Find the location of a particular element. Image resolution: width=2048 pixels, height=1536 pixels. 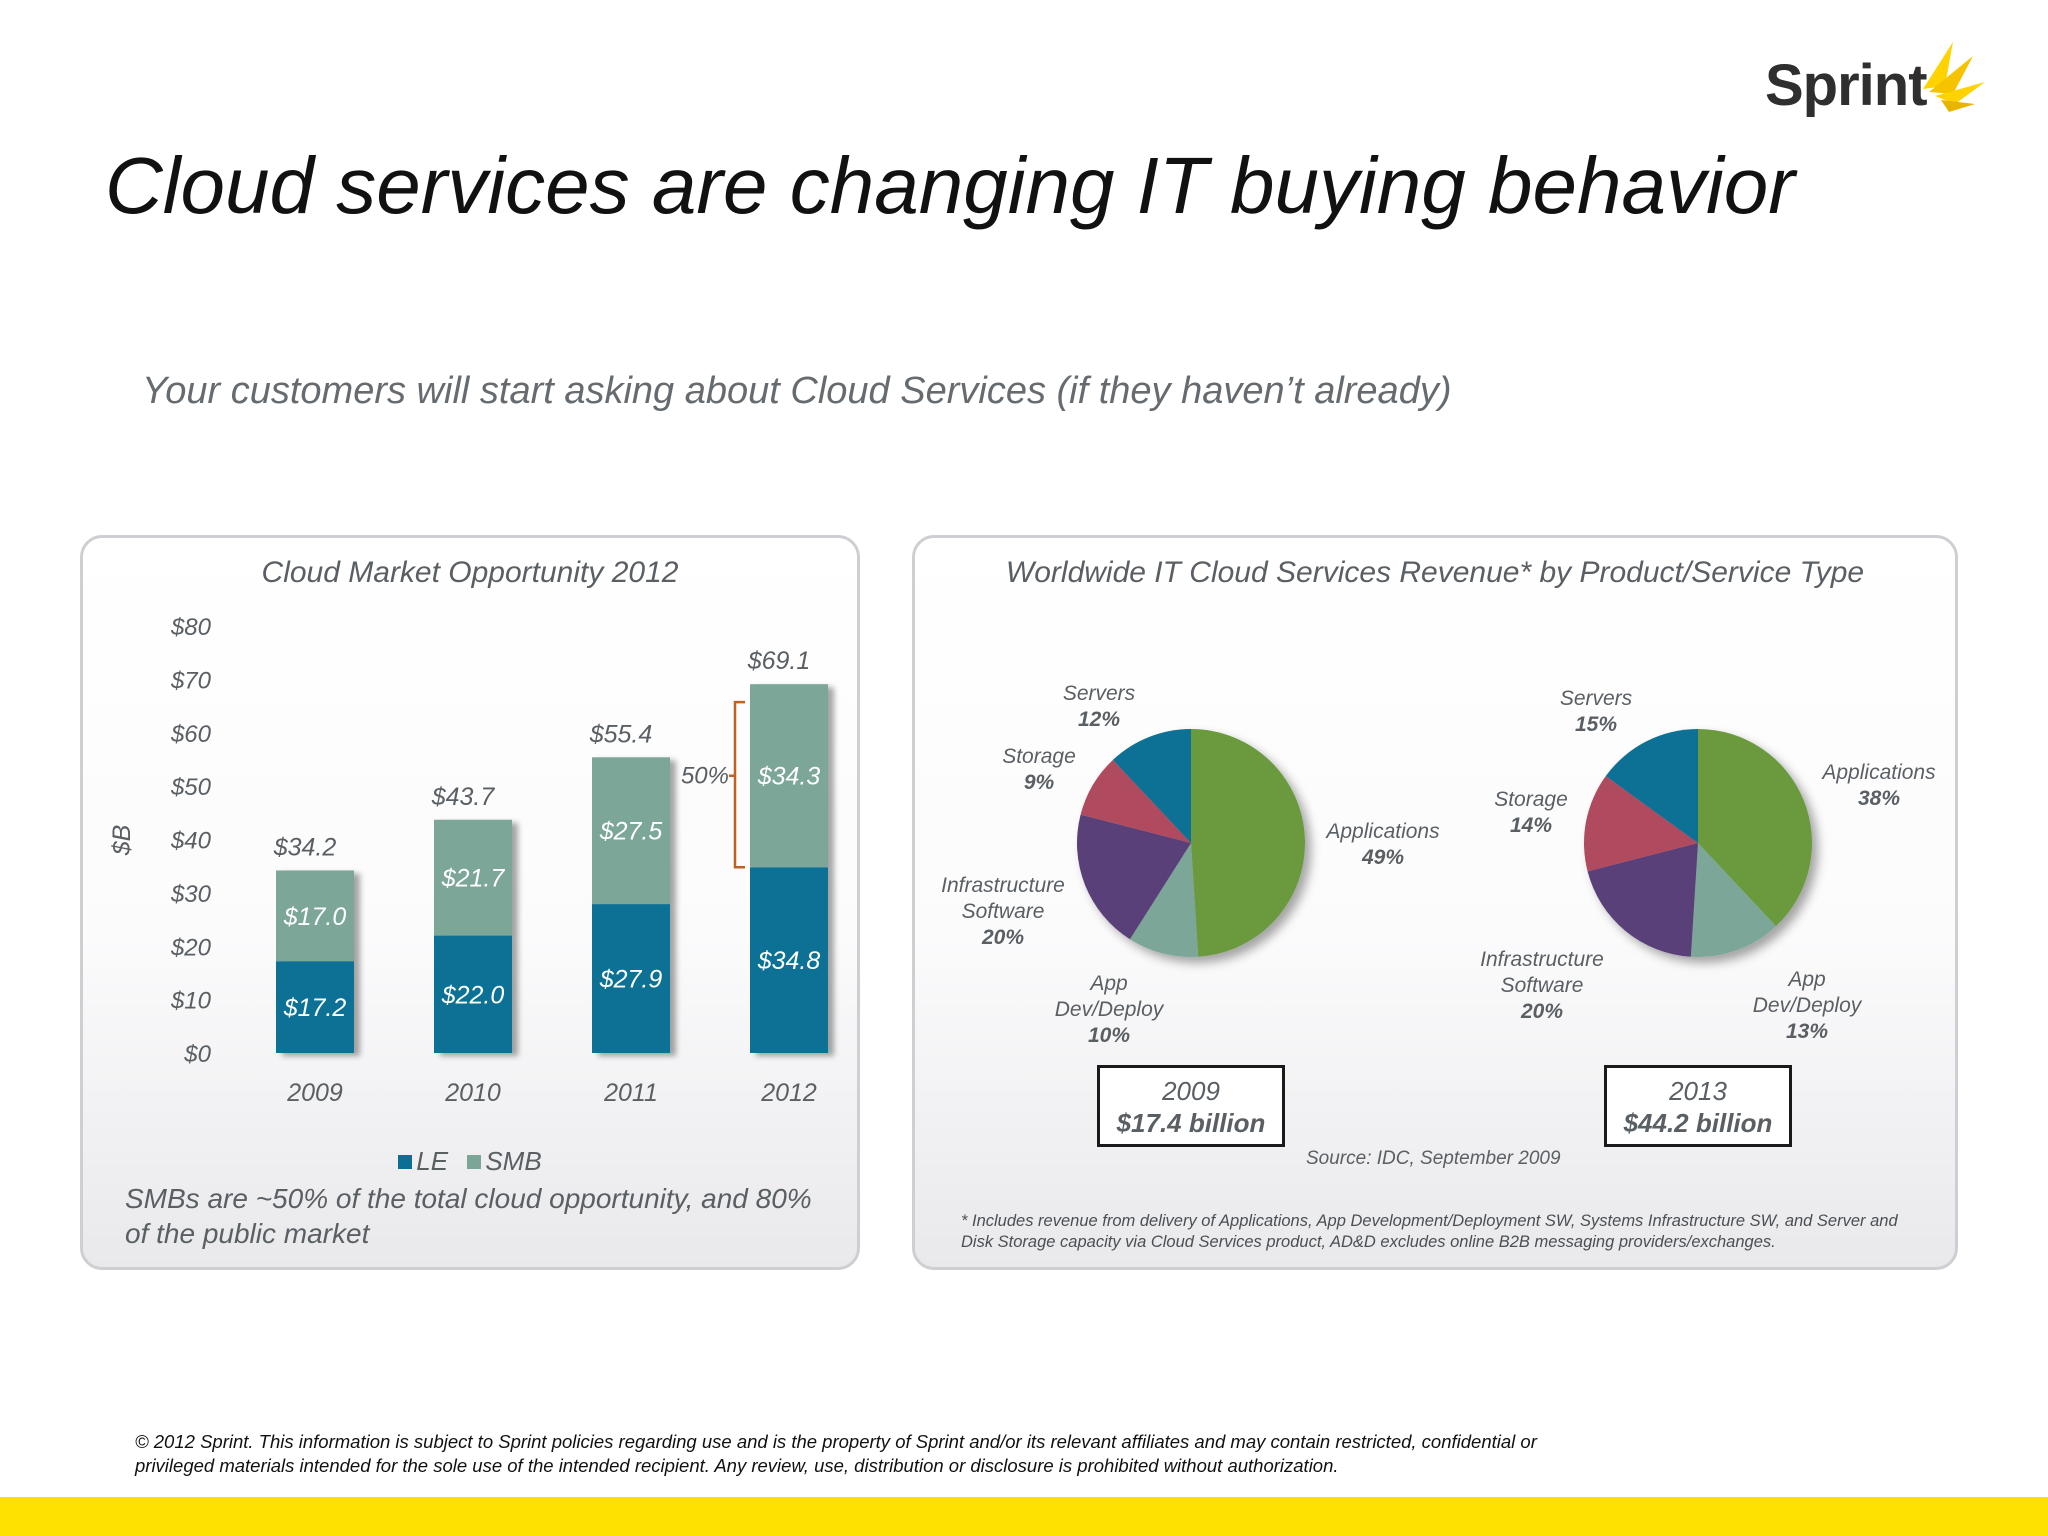

x-tick-label: 2012 is located at coordinates (788, 1093).